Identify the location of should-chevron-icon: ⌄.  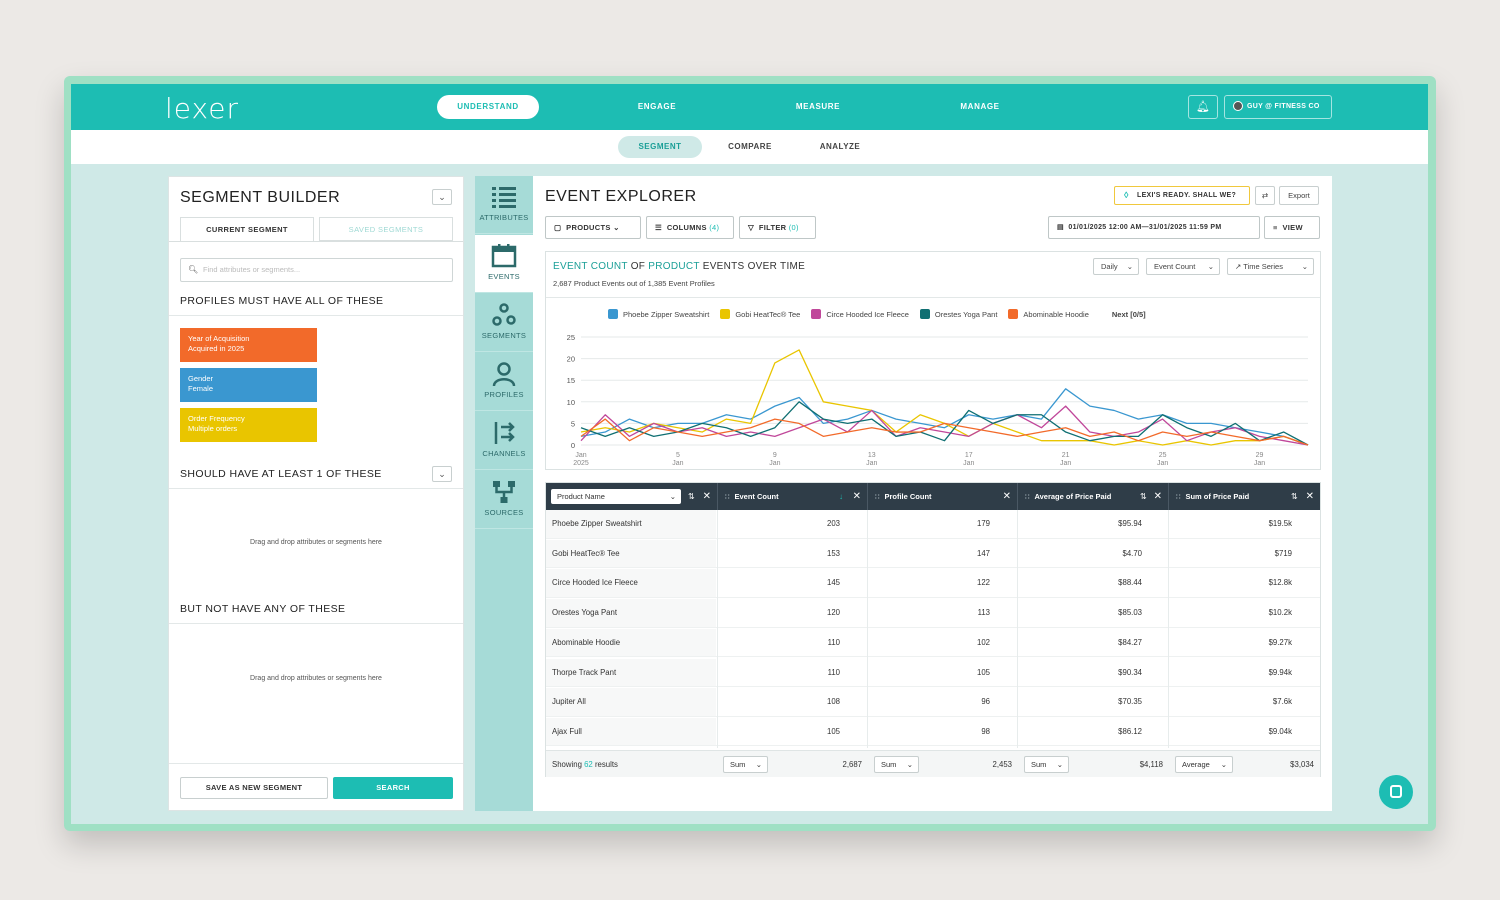
(442, 474).